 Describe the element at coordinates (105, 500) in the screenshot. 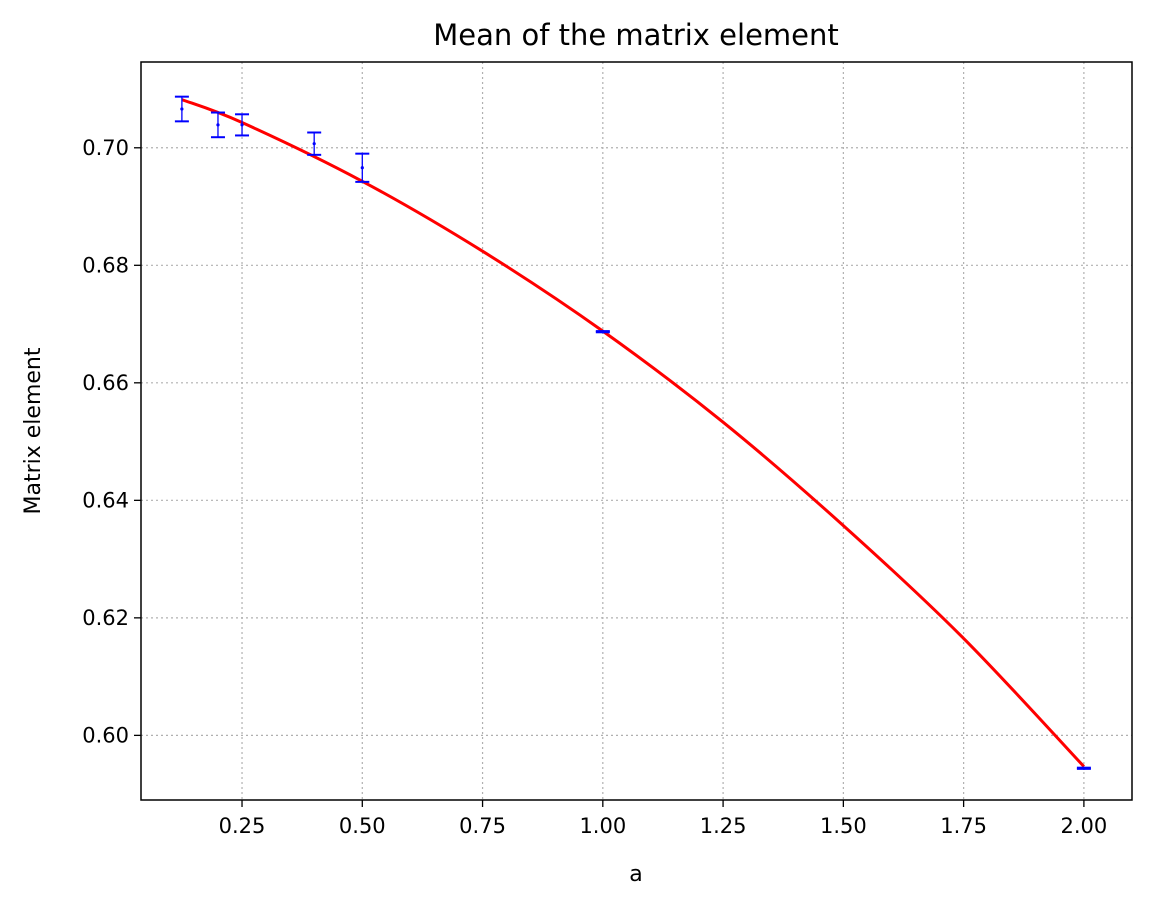

I see `y-tick-label: 0.64` at that location.